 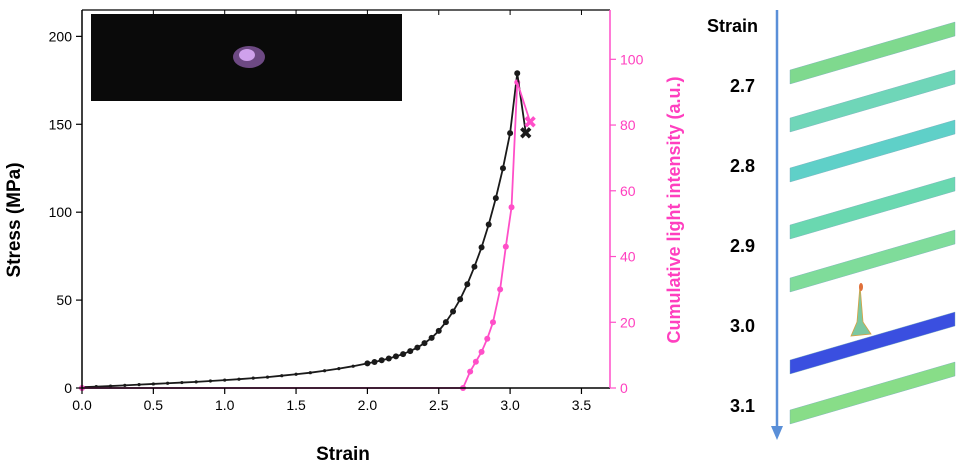 I want to click on side-panel-strain-label: 2.8, so click(x=742, y=166).